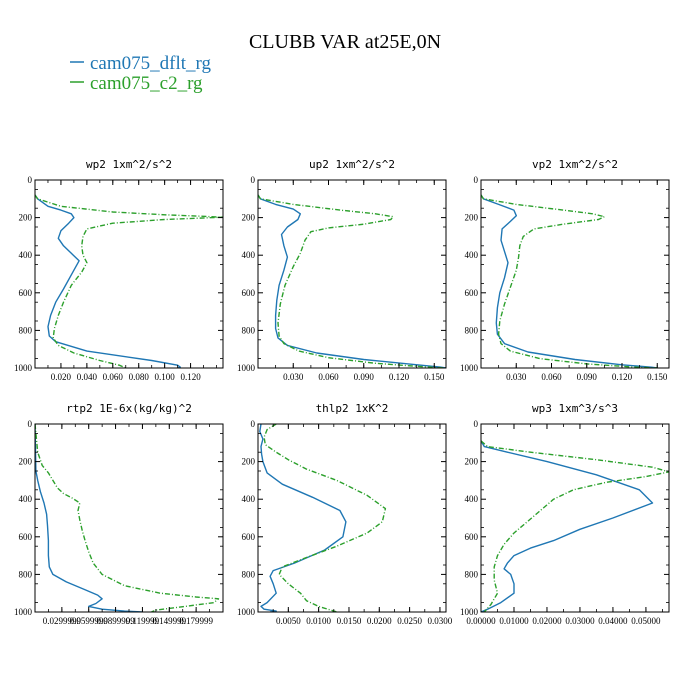  What do you see at coordinates (352, 408) in the screenshot?
I see `panel-title: thlp2 1xK^2` at bounding box center [352, 408].